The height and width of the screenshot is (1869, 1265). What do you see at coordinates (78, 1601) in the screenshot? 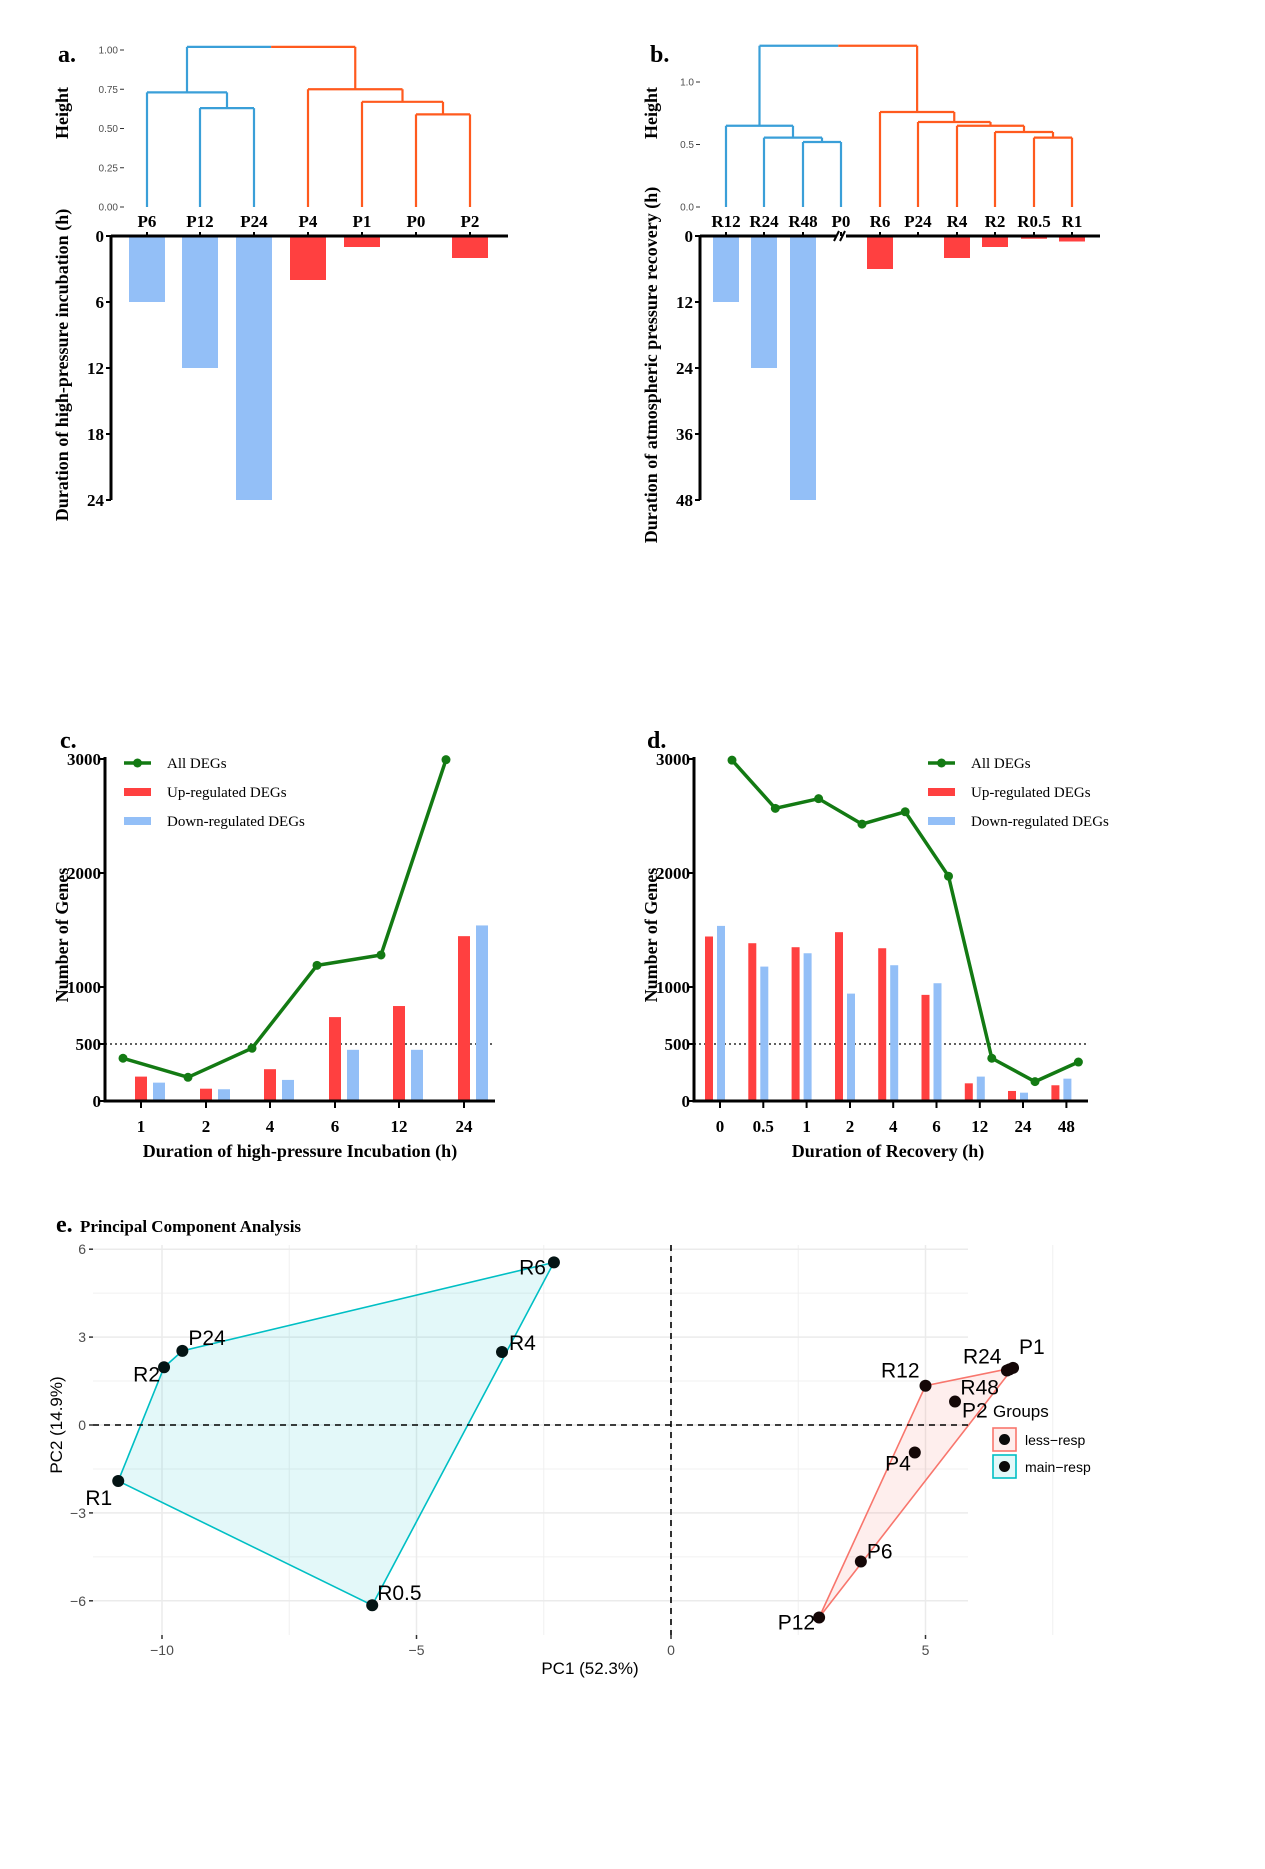
I see `y-tick-label: −6` at bounding box center [78, 1601].